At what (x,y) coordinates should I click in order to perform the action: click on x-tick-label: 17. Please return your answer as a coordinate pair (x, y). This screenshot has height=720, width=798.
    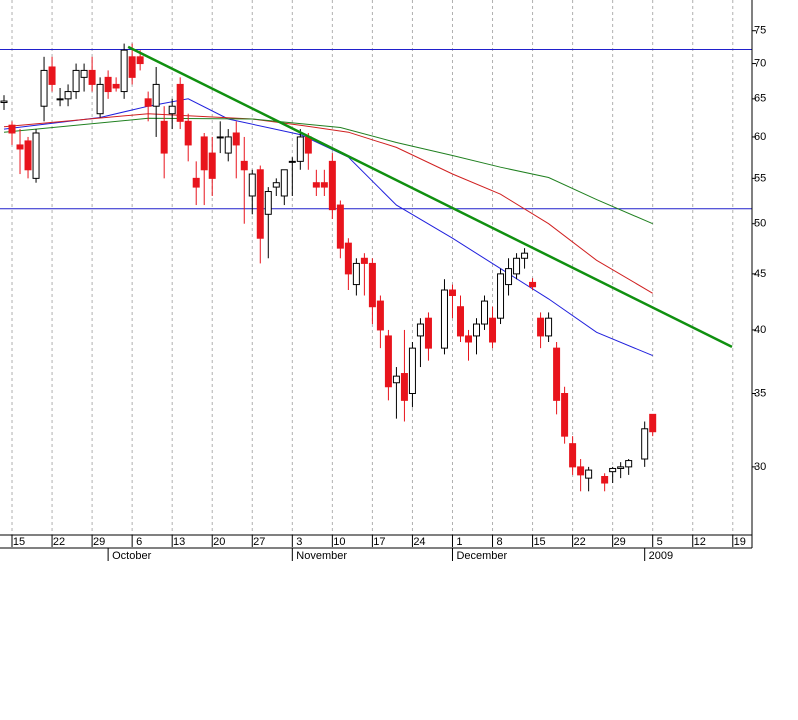
    Looking at the image, I should click on (379, 542).